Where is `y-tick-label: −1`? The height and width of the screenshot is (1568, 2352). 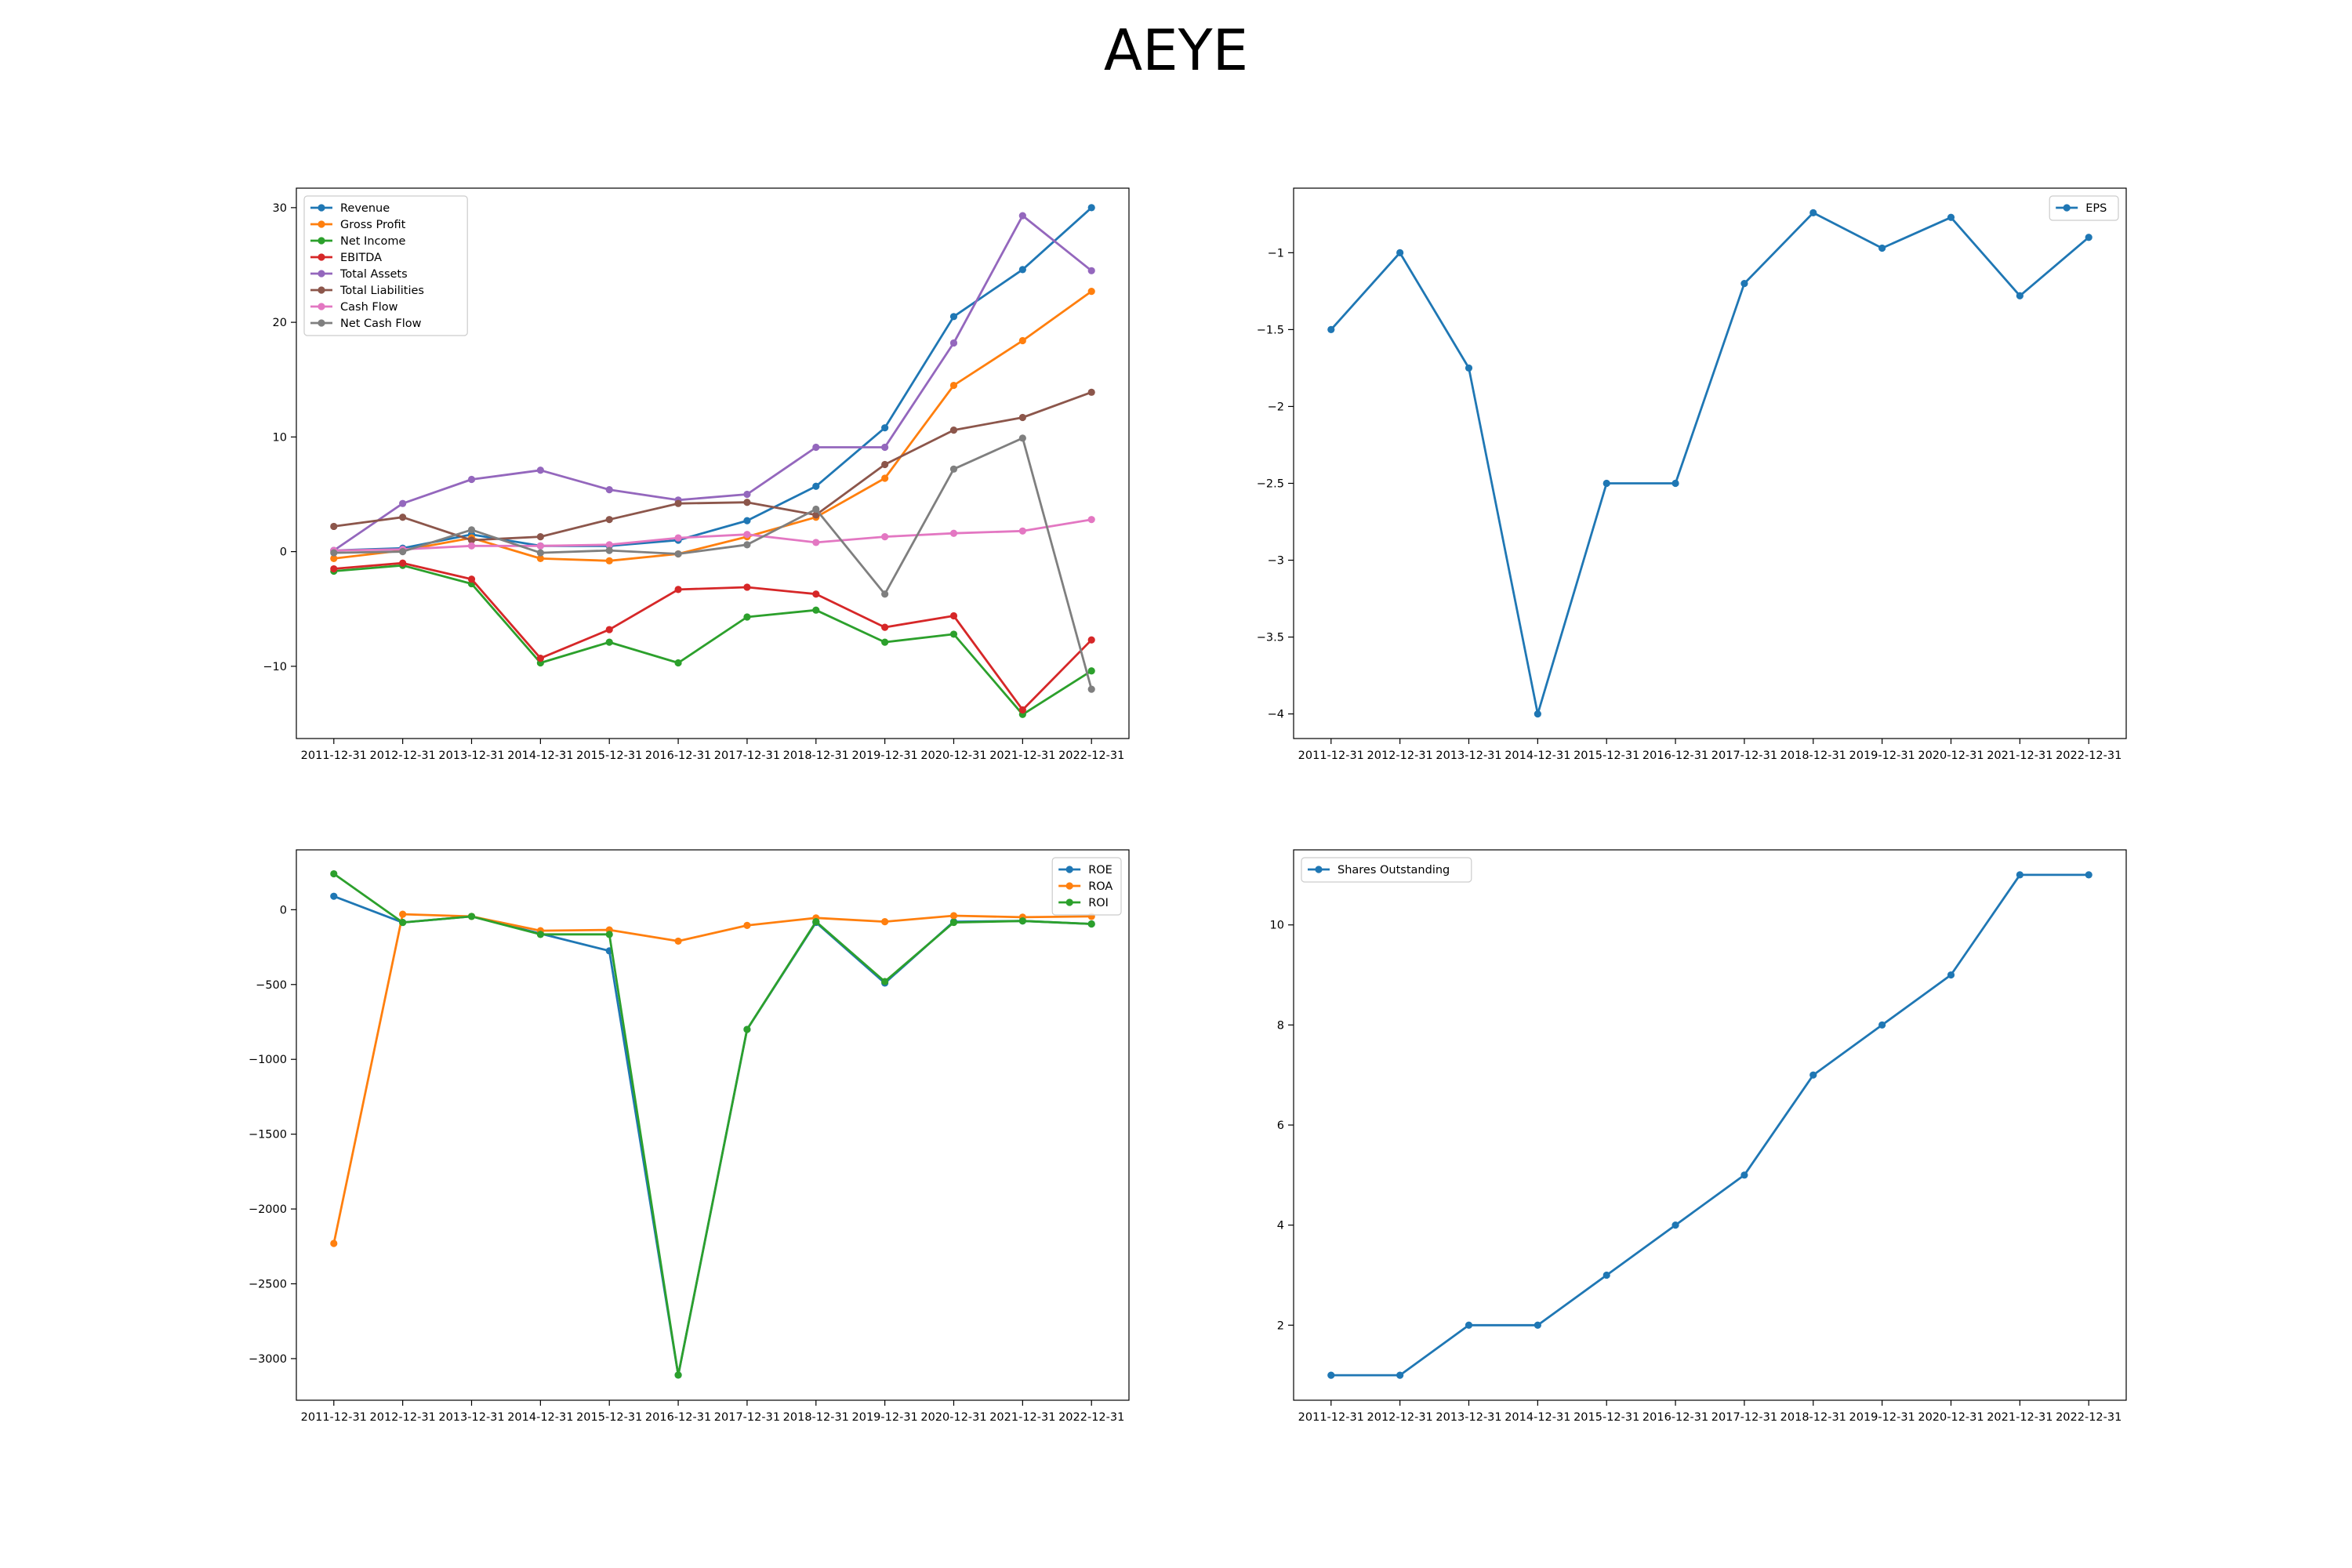
y-tick-label: −1 is located at coordinates (1276, 253).